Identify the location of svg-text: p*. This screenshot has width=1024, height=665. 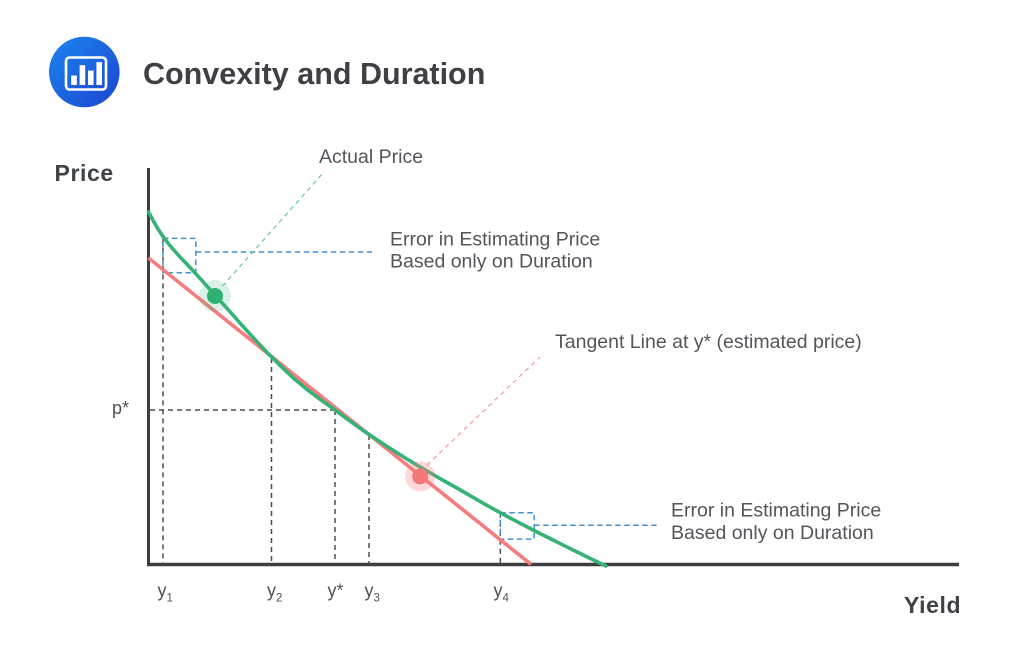
(120, 408).